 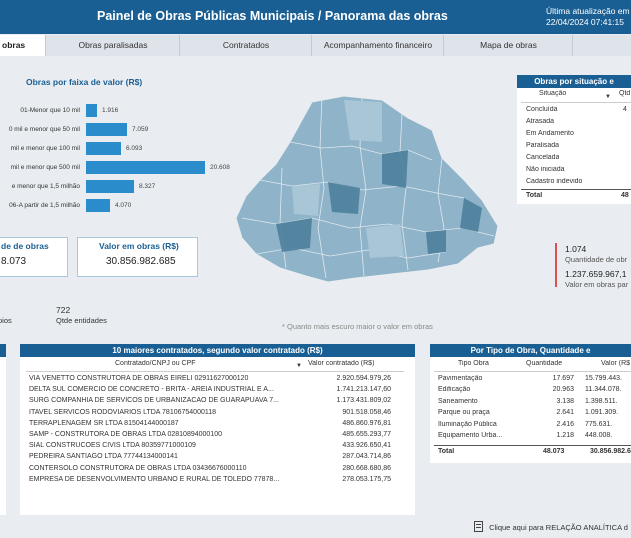 What do you see at coordinates (113, 45) in the screenshot?
I see `tab-obras-paralisadas: Obras paralisadas` at bounding box center [113, 45].